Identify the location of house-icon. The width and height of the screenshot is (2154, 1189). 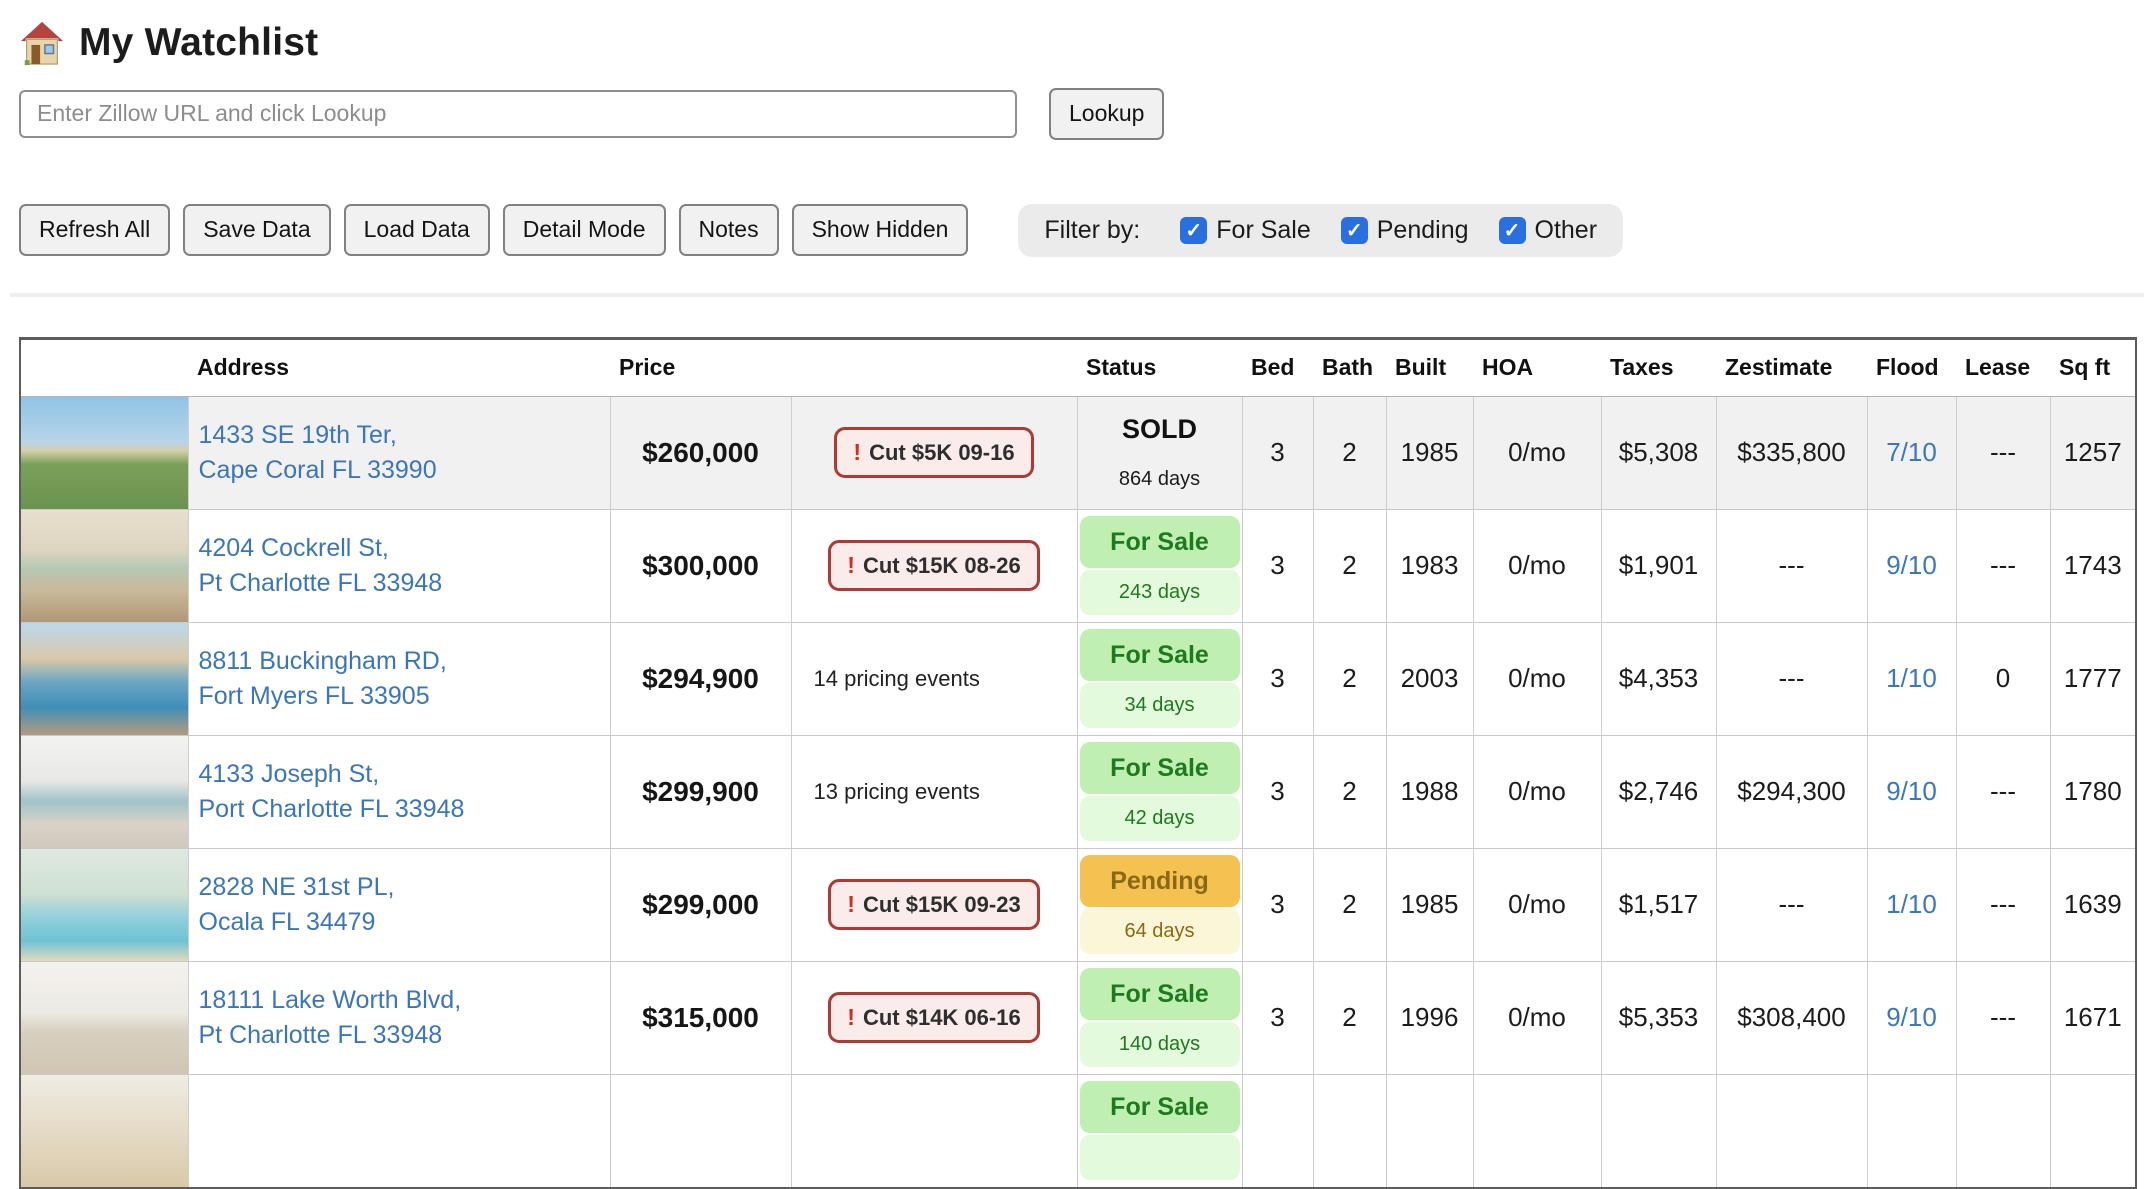
(42, 43).